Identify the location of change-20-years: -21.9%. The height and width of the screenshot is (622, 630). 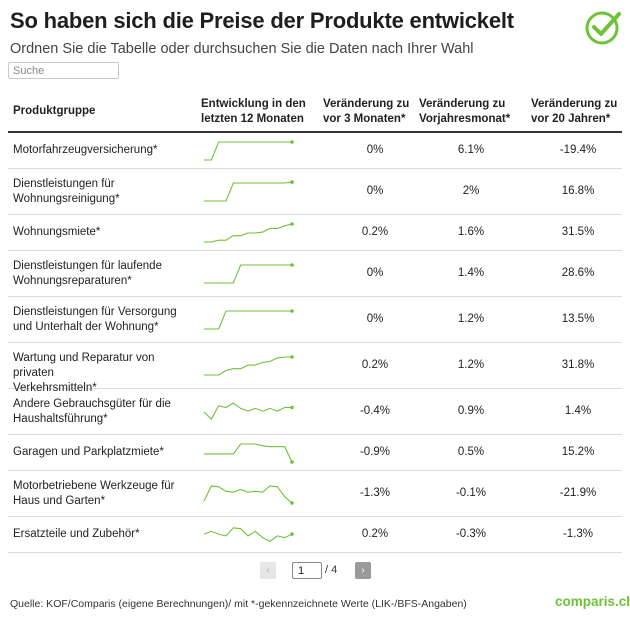
(578, 493).